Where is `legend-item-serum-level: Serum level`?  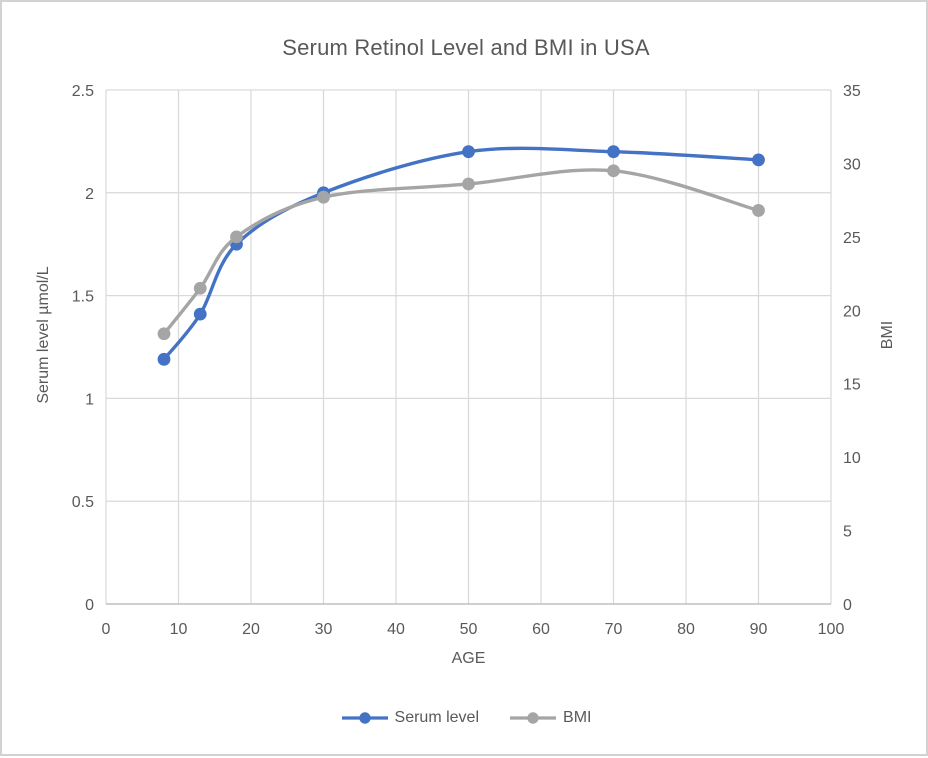 legend-item-serum-level: Serum level is located at coordinates (410, 718).